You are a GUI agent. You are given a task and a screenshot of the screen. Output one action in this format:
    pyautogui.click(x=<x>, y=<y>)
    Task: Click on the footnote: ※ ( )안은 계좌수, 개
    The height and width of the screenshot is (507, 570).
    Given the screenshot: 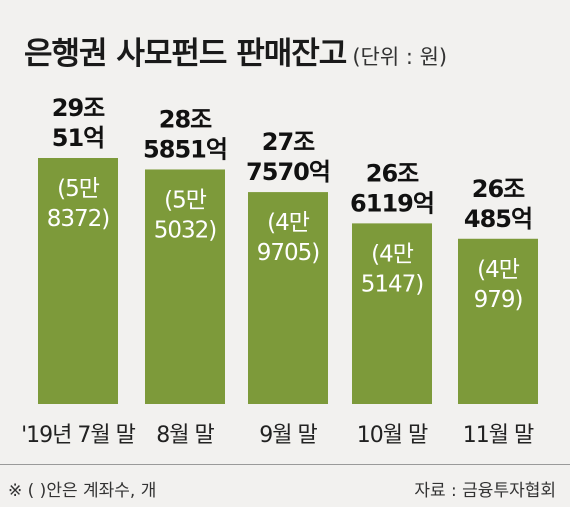 What is the action you would take?
    pyautogui.click(x=82, y=491)
    